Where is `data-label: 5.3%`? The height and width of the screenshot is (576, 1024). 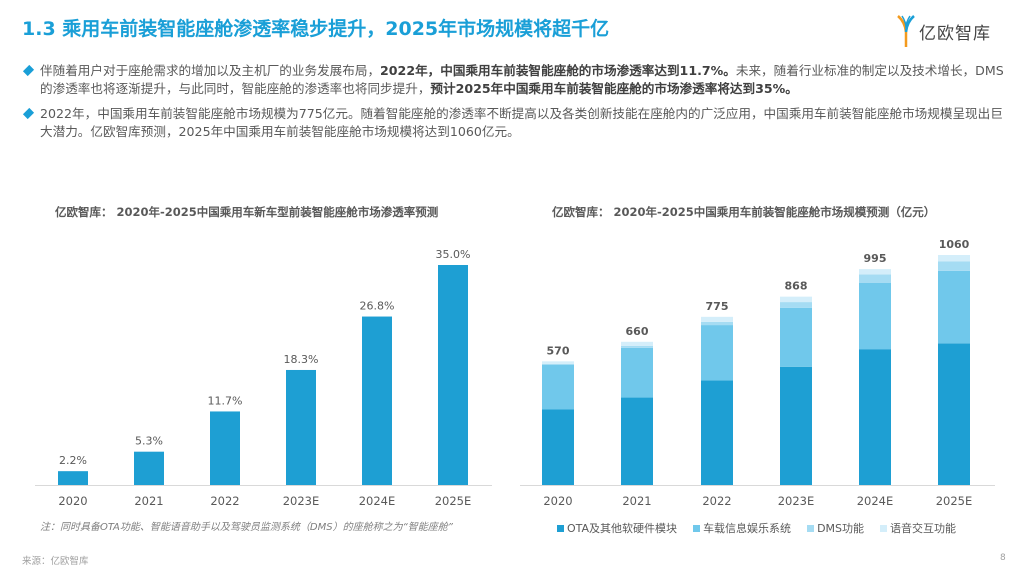
data-label: 5.3% is located at coordinates (149, 441).